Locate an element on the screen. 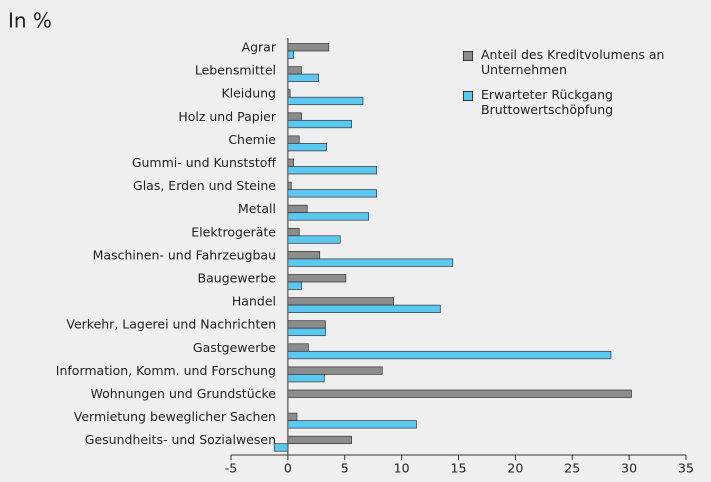 The width and height of the screenshot is (711, 482). x-tick-label: -5 is located at coordinates (231, 468).